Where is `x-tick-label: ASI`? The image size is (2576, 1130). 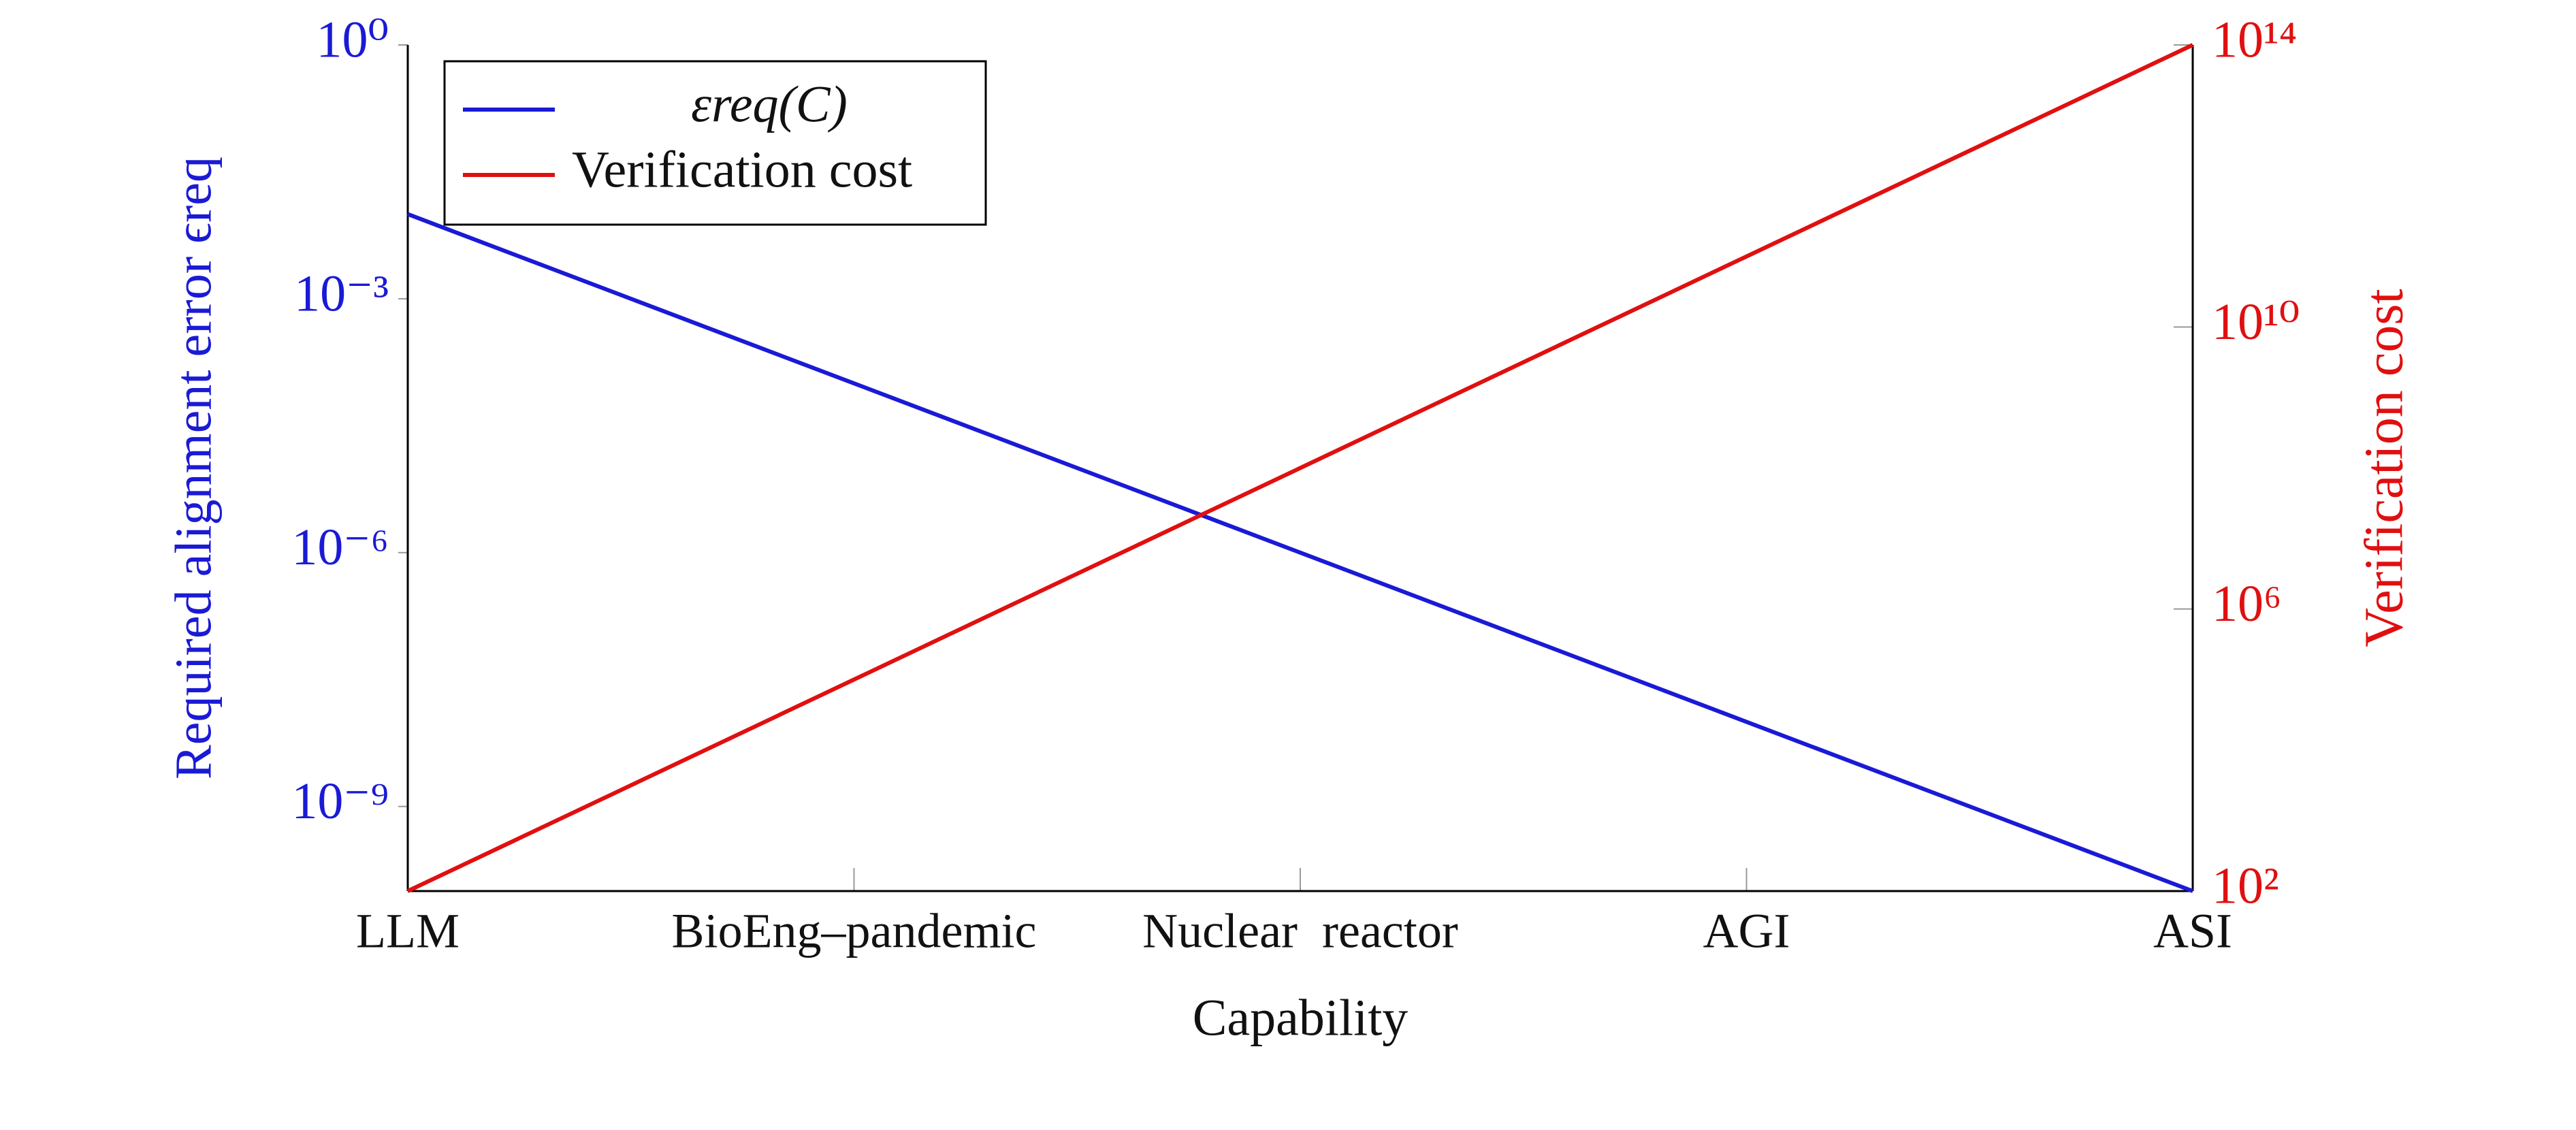 x-tick-label: ASI is located at coordinates (2192, 931).